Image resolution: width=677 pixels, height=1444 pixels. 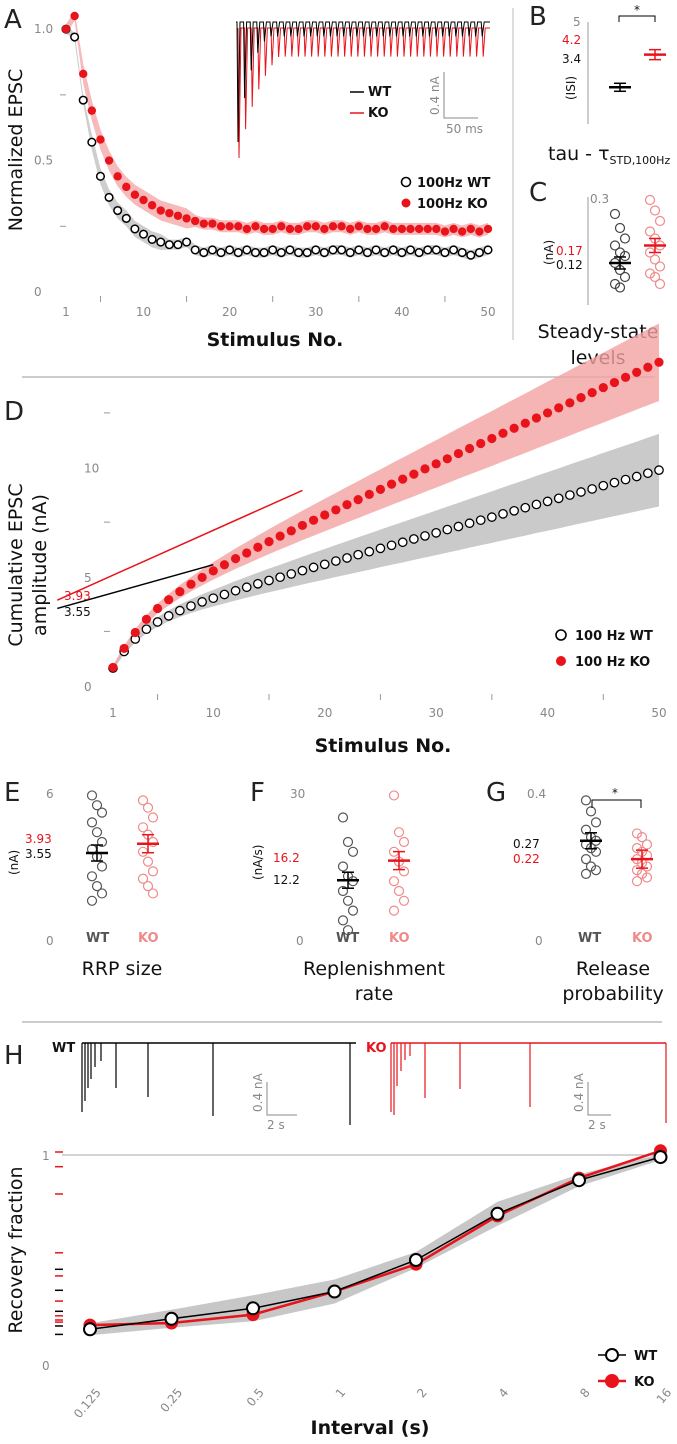 I want to click on panel-e-marks, so click(x=122, y=848).